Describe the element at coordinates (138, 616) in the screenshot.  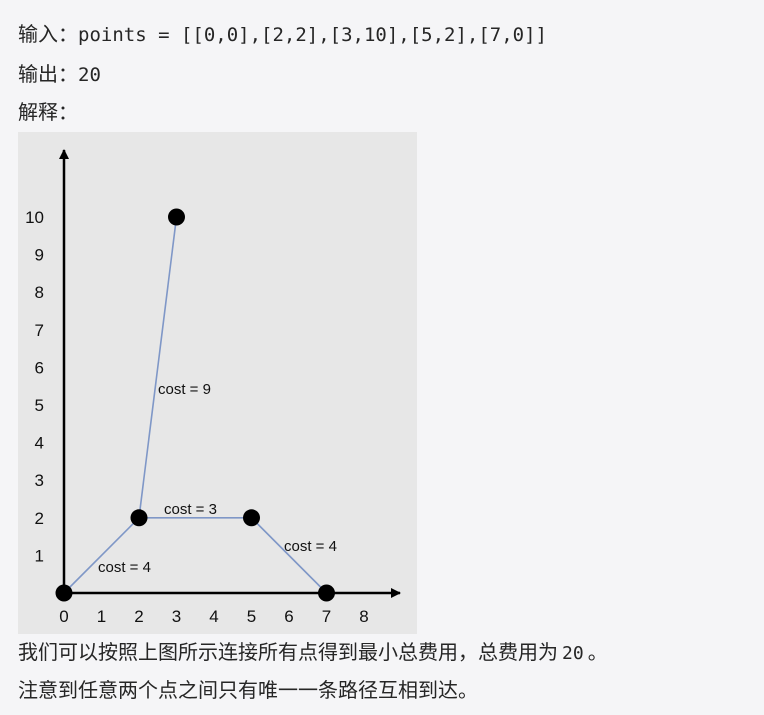
I see `x-tick-label: 2` at that location.